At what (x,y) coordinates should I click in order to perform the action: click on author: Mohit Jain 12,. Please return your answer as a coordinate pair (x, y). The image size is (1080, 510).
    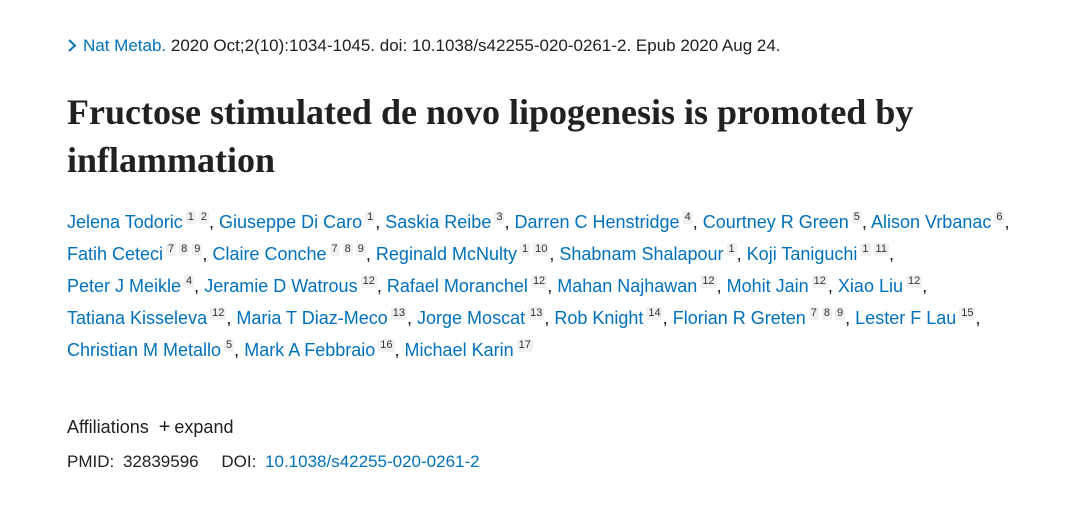
    Looking at the image, I should click on (779, 285).